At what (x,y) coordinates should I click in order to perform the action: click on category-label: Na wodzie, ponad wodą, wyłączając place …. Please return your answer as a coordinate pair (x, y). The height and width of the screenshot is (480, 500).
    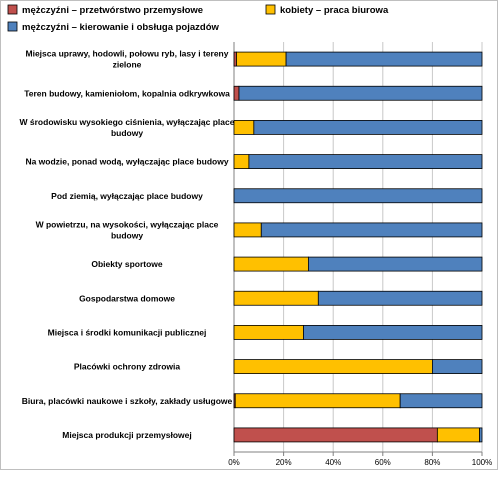
    Looking at the image, I should click on (126, 162).